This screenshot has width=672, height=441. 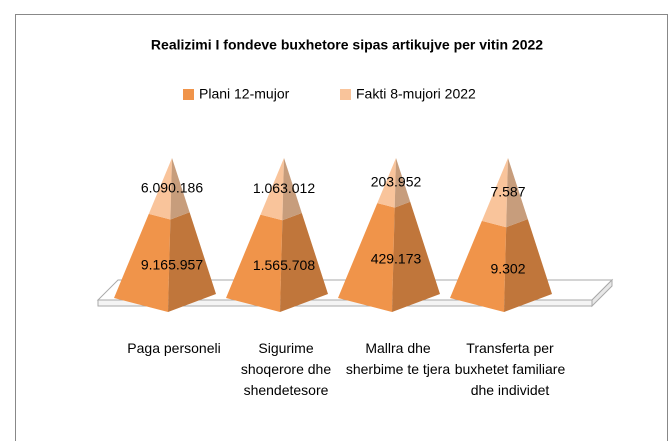 I want to click on data-label: 7.587, so click(x=507, y=191).